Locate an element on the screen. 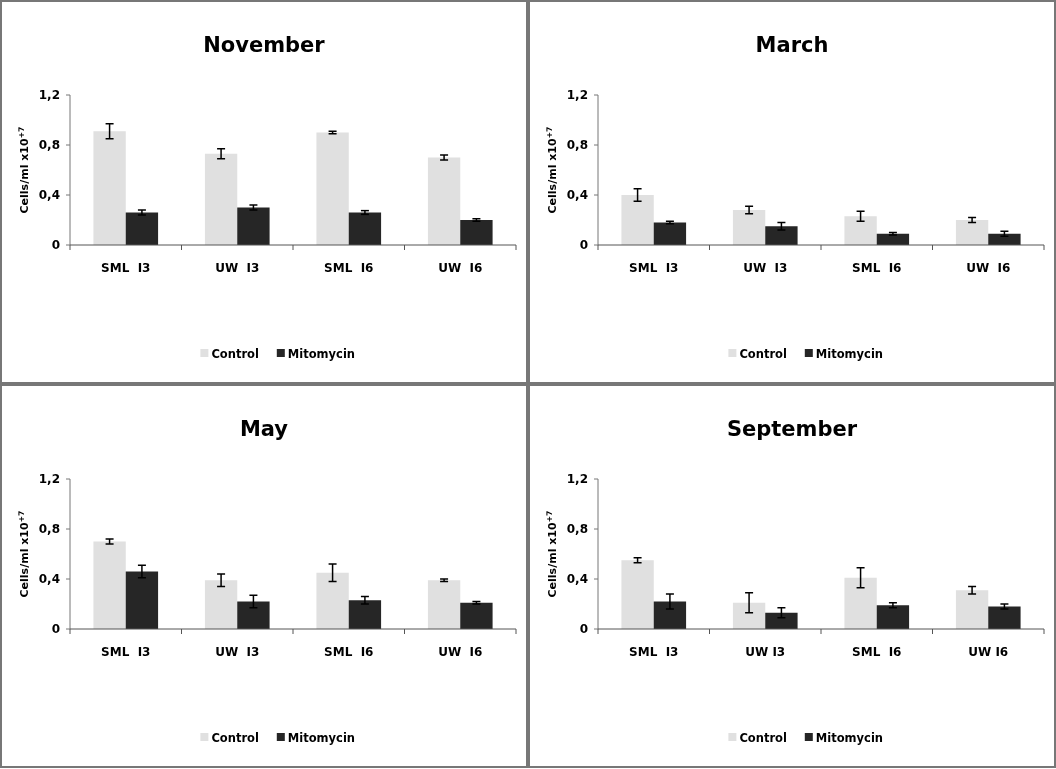  chart-title: September is located at coordinates (792, 429).